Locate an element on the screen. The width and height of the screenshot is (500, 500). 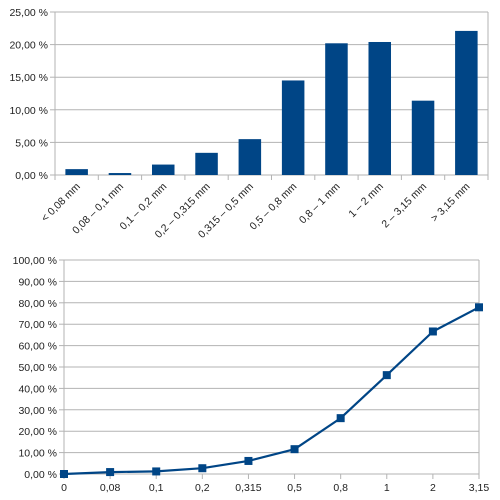
line-y-tick-label: 50,00 % is located at coordinates (37, 368).